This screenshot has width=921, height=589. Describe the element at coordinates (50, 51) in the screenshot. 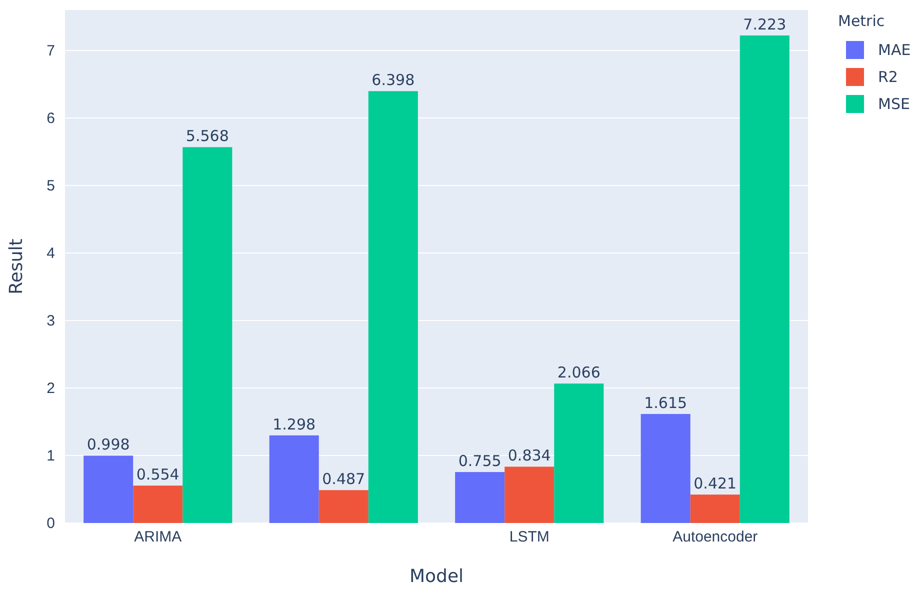

I see `y-tick-label: 7` at that location.